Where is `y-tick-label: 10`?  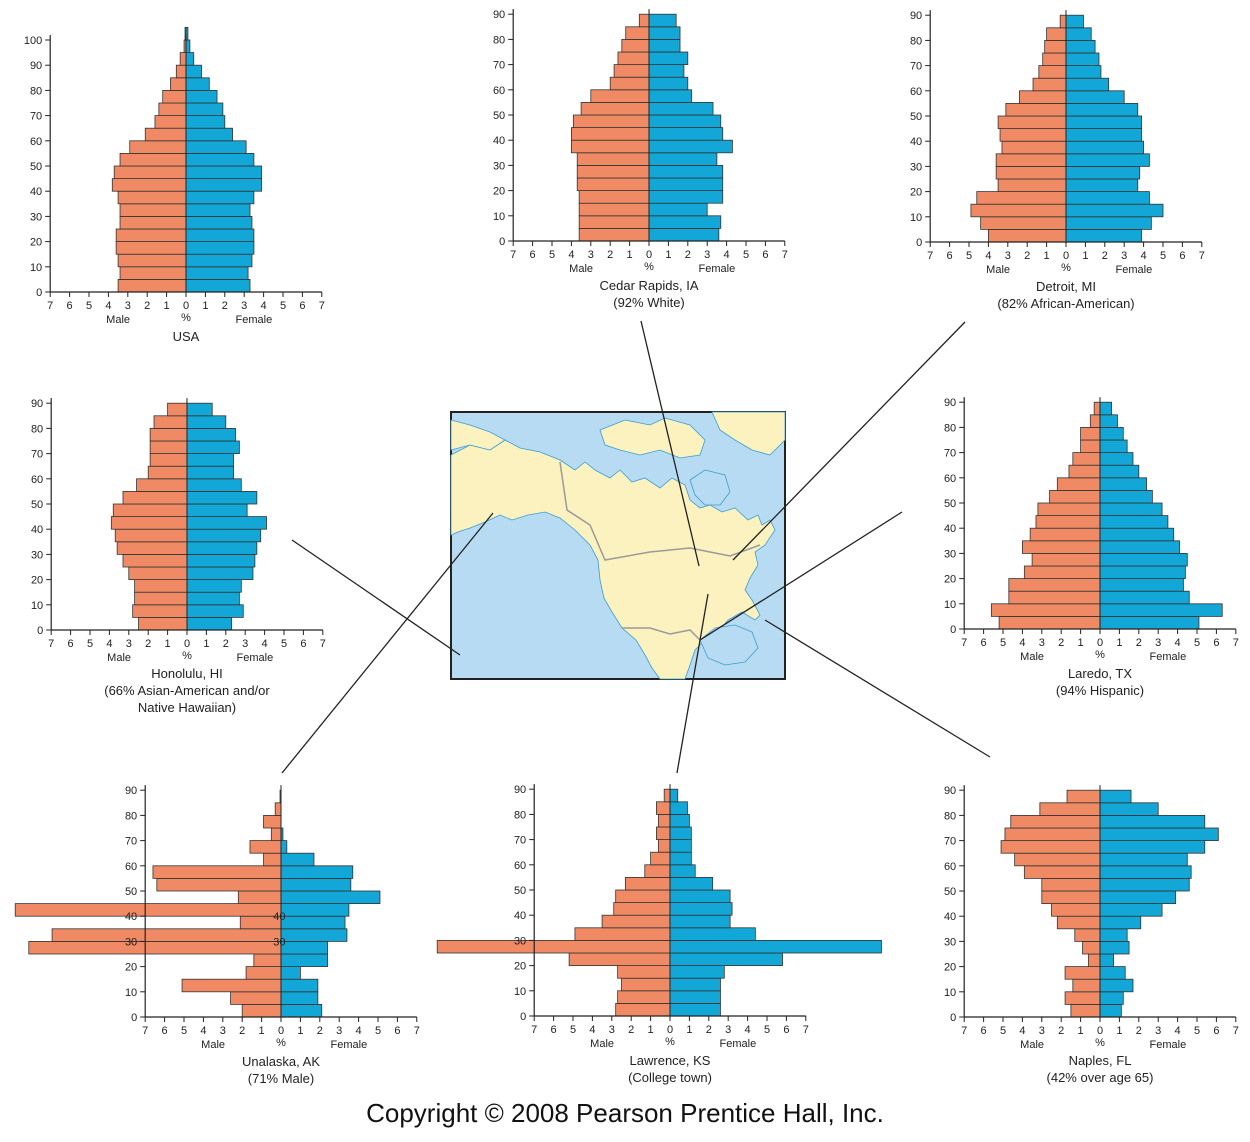 y-tick-label: 10 is located at coordinates (950, 993).